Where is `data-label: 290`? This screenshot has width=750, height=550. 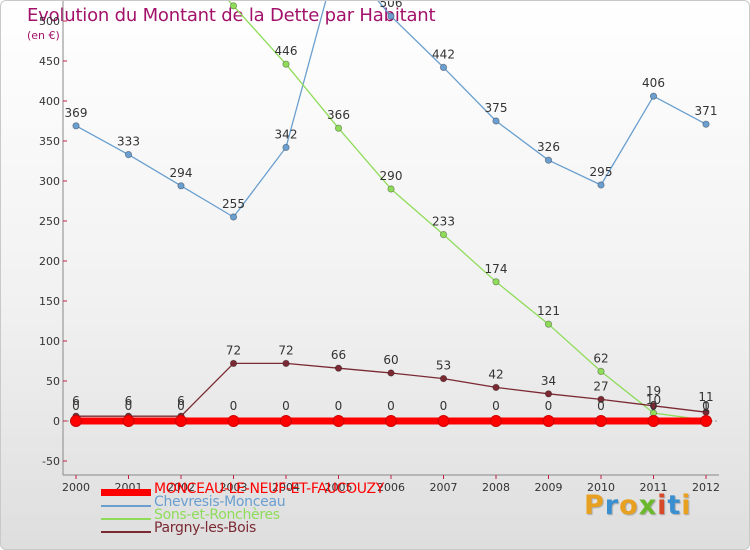
data-label: 290 is located at coordinates (391, 176).